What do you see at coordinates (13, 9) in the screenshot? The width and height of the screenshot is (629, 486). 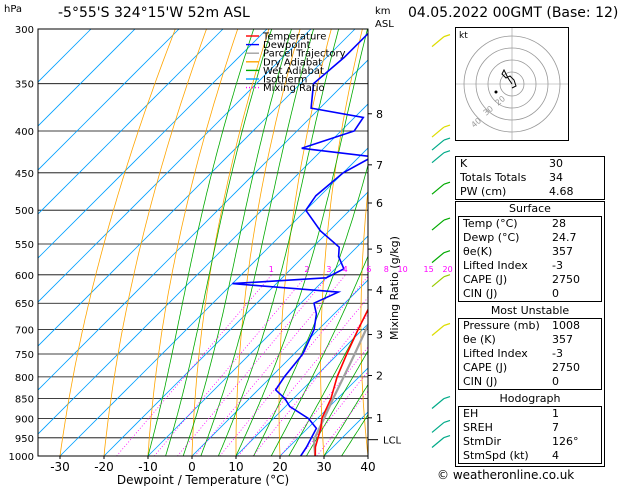 I see `pressure-axis-unit: hPa` at bounding box center [13, 9].